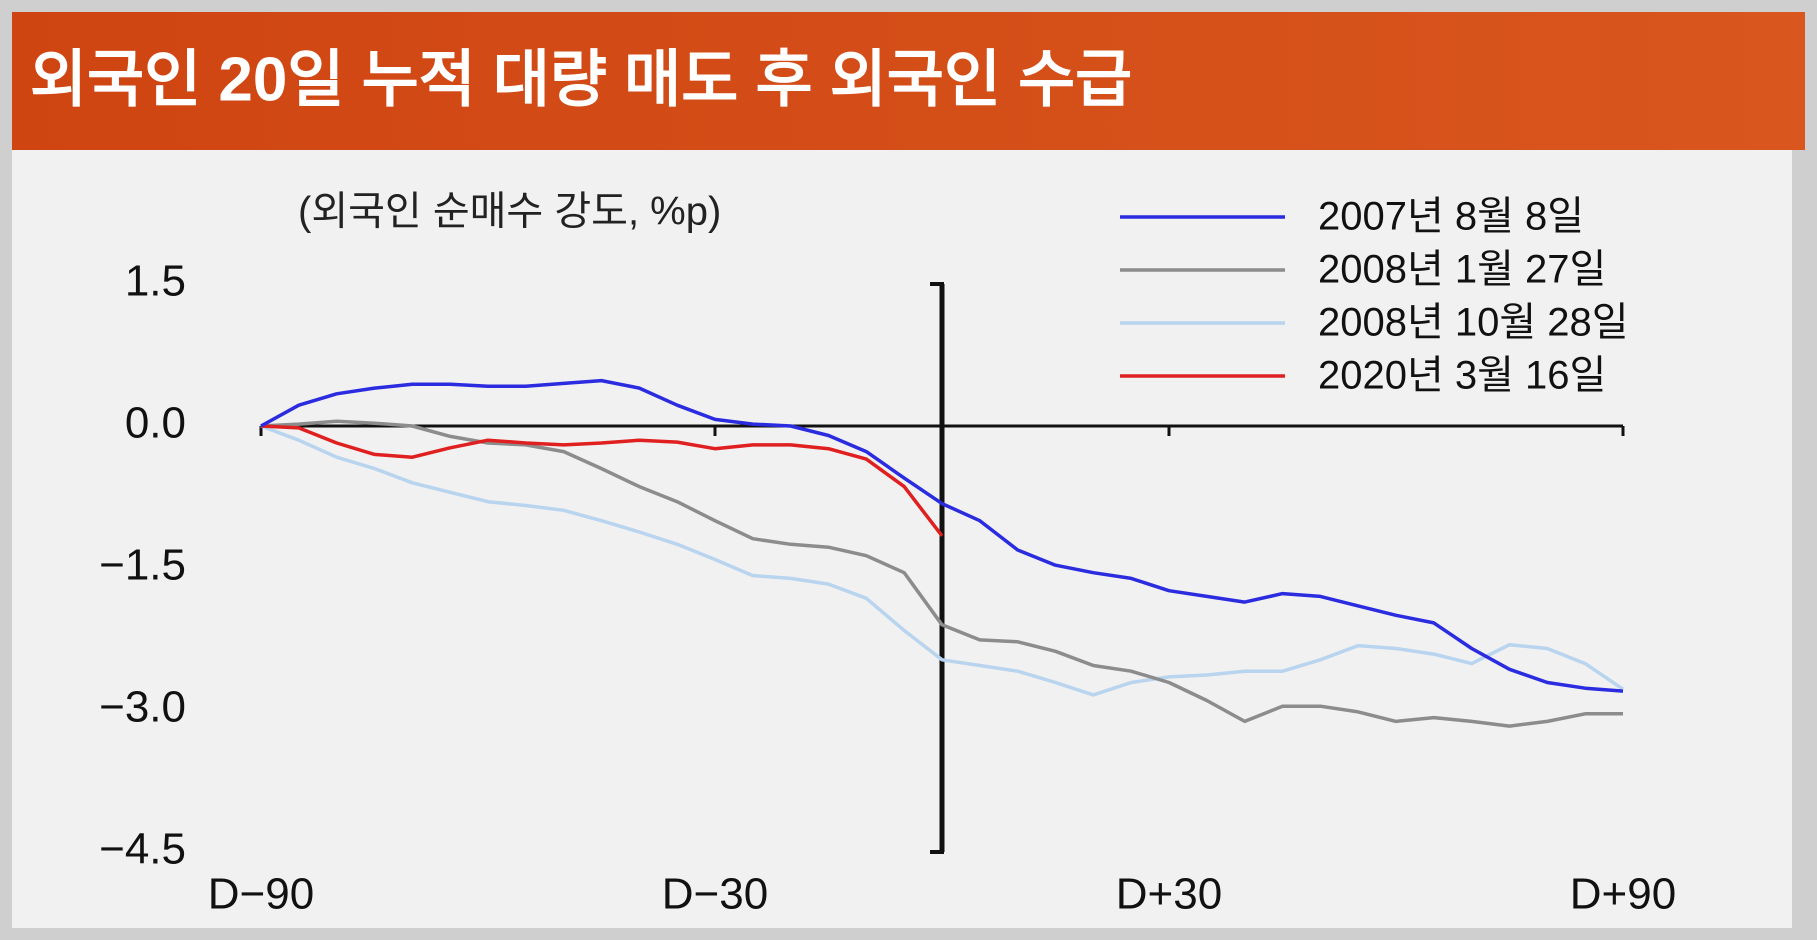 The width and height of the screenshot is (1817, 940). What do you see at coordinates (602, 480) in the screenshot?
I see `series-line` at bounding box center [602, 480].